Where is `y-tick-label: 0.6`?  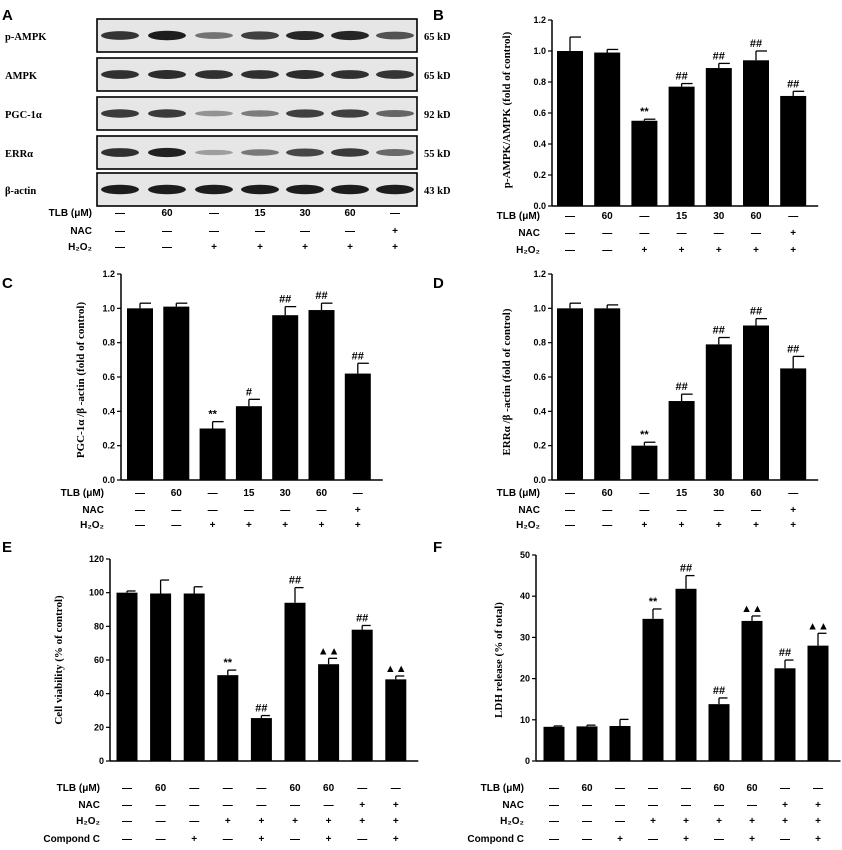 y-tick-label: 0.6 is located at coordinates (539, 113).